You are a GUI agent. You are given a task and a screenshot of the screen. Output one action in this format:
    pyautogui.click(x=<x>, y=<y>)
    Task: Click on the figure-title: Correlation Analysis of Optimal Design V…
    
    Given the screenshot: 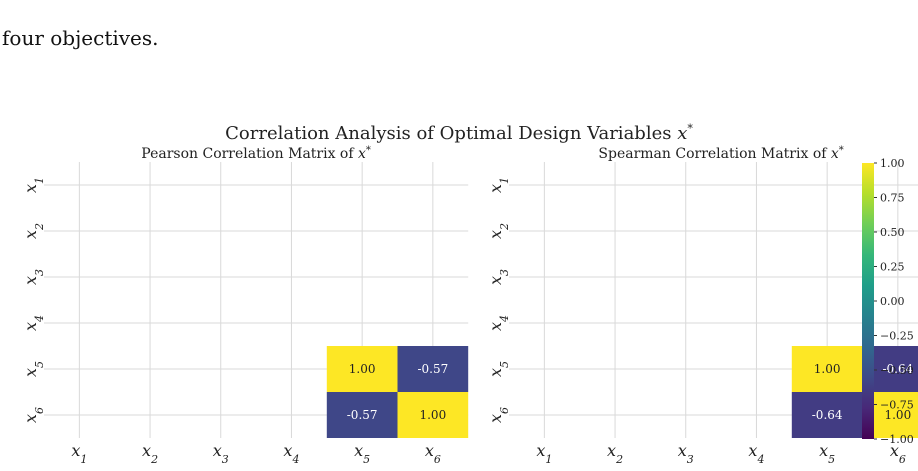 What is the action you would take?
    pyautogui.click(x=459, y=133)
    